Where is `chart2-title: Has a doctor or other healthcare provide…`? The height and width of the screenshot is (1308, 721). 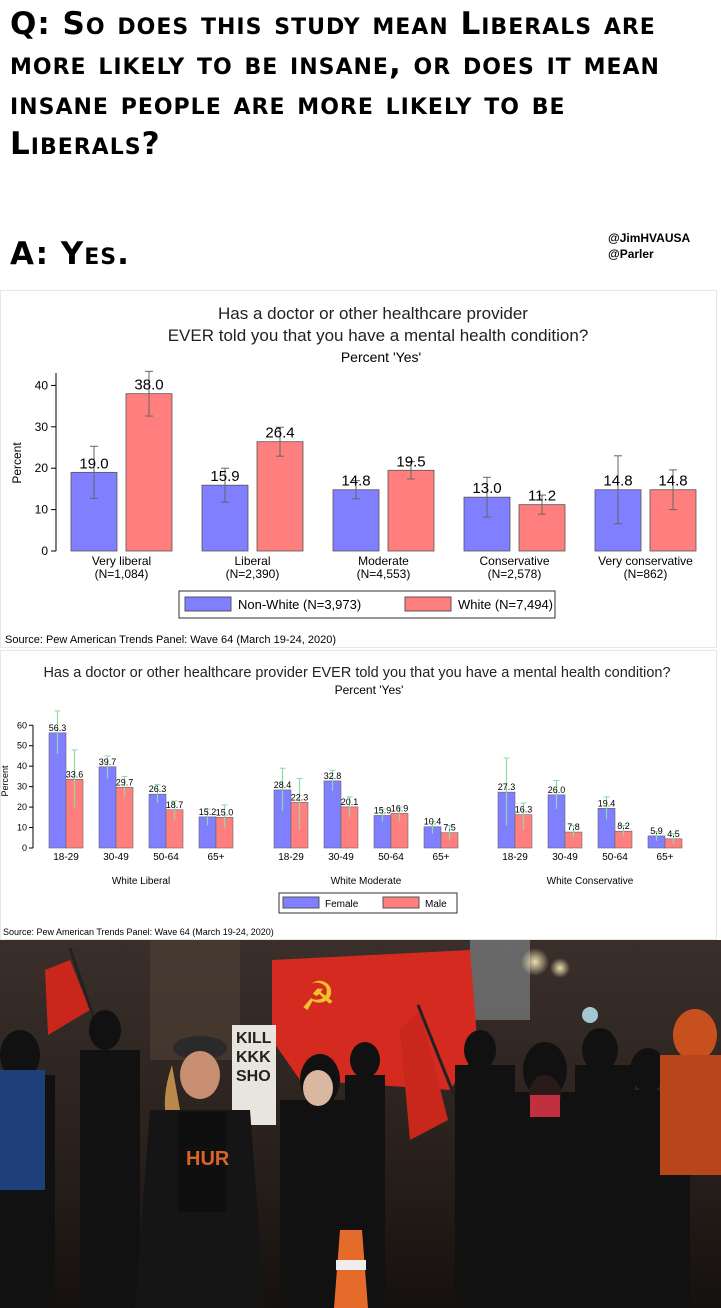 chart2-title: Has a doctor or other healthcare provide… is located at coordinates (356, 673).